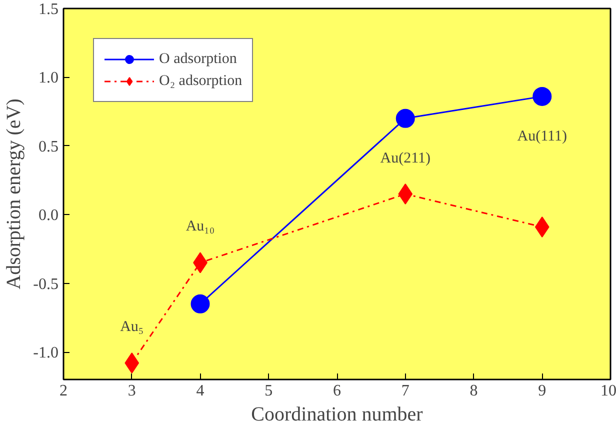  I want to click on x-tick-label: 5, so click(268, 391).